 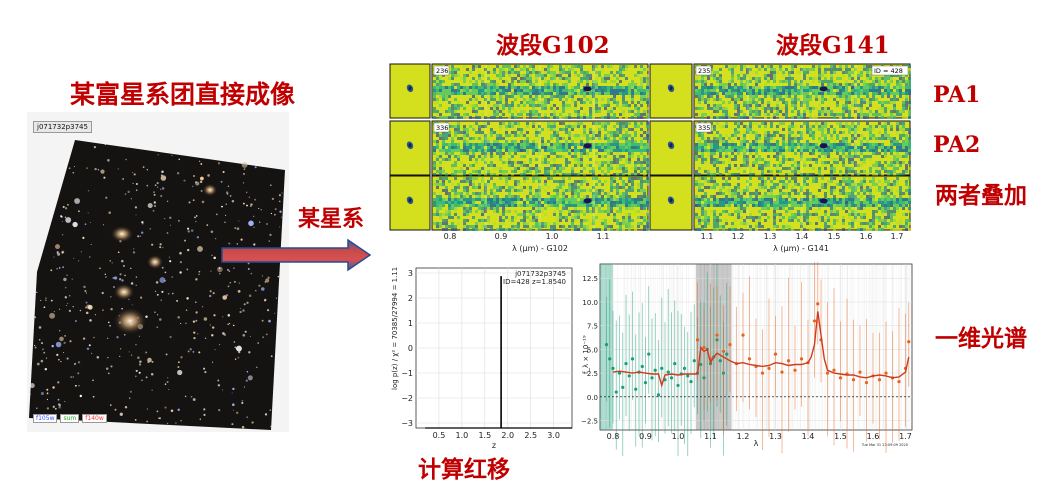 I want to click on pz-xtick: 2.0, so click(x=507, y=435).